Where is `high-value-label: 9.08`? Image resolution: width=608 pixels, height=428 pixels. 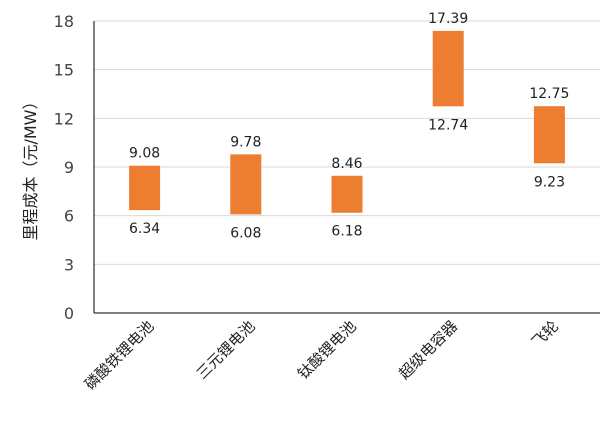 high-value-label: 9.08 is located at coordinates (144, 154).